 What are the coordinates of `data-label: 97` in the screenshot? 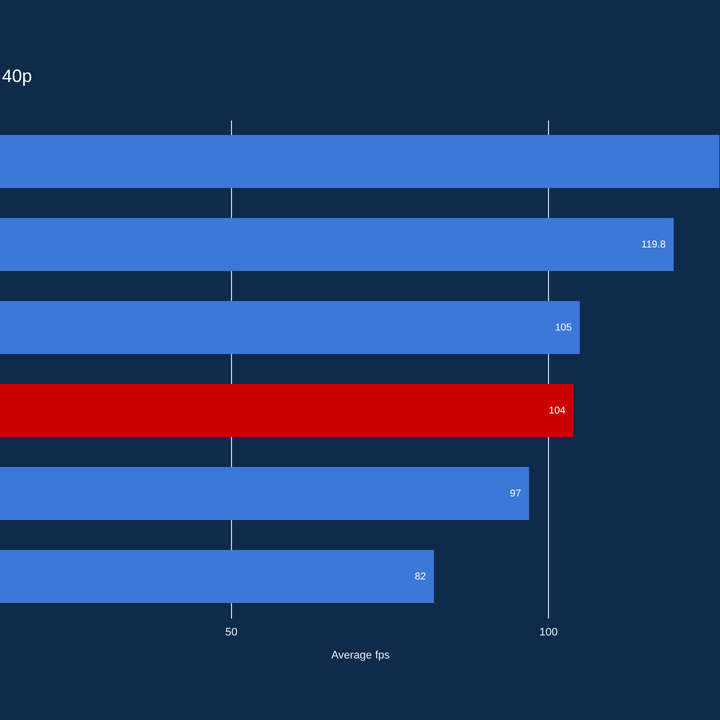 It's located at (516, 494).